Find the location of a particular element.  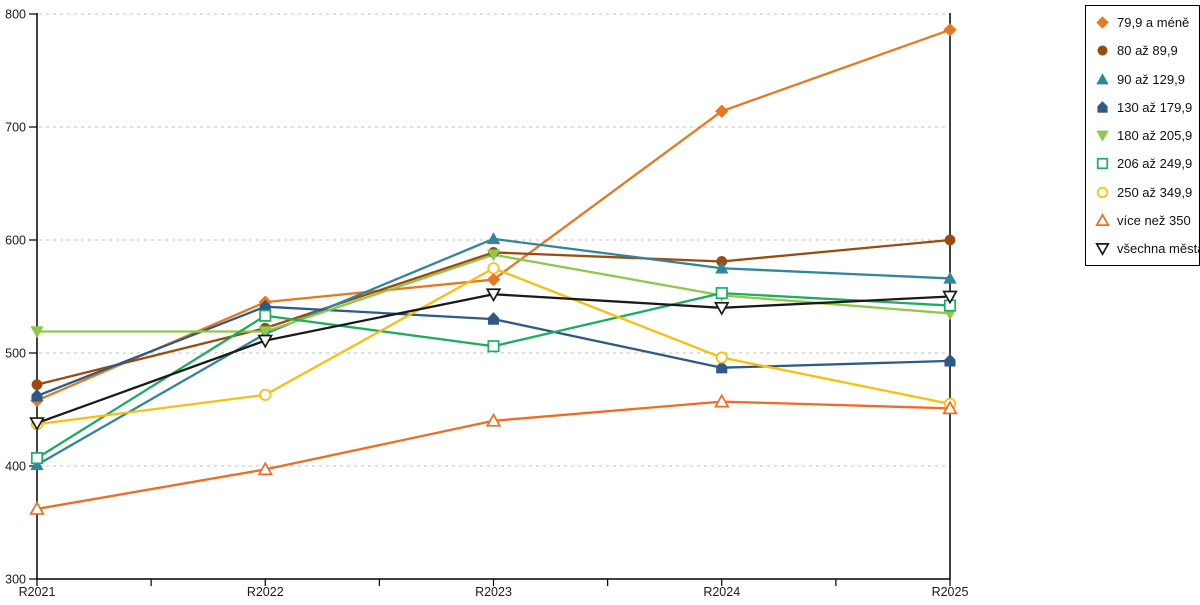

circle-outline-icon is located at coordinates (1102, 192).